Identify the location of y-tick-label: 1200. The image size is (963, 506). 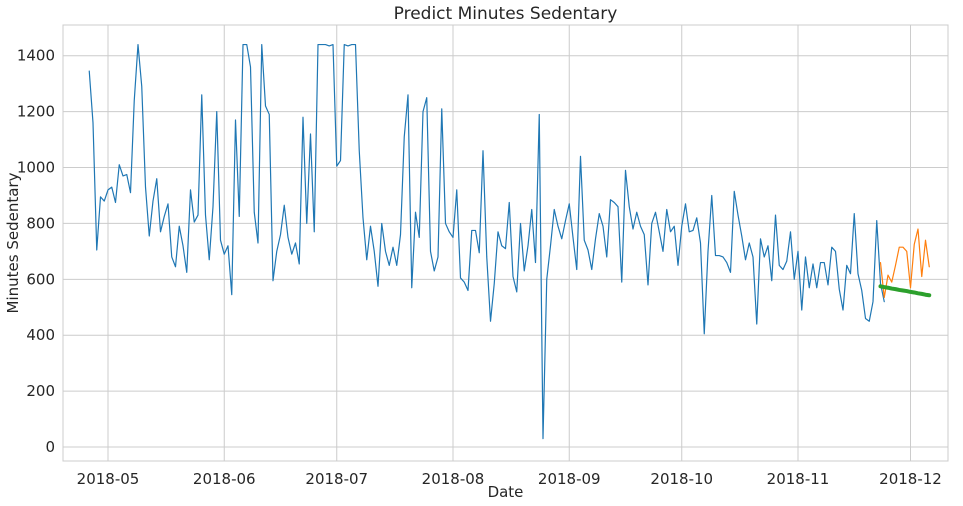
(36, 112).